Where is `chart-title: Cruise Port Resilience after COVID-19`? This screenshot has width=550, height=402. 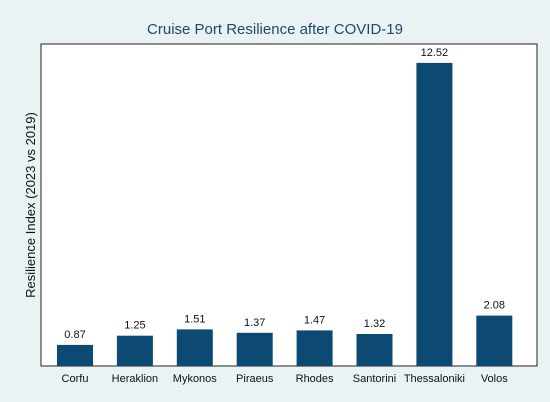 chart-title: Cruise Port Resilience after COVID-19 is located at coordinates (275, 29).